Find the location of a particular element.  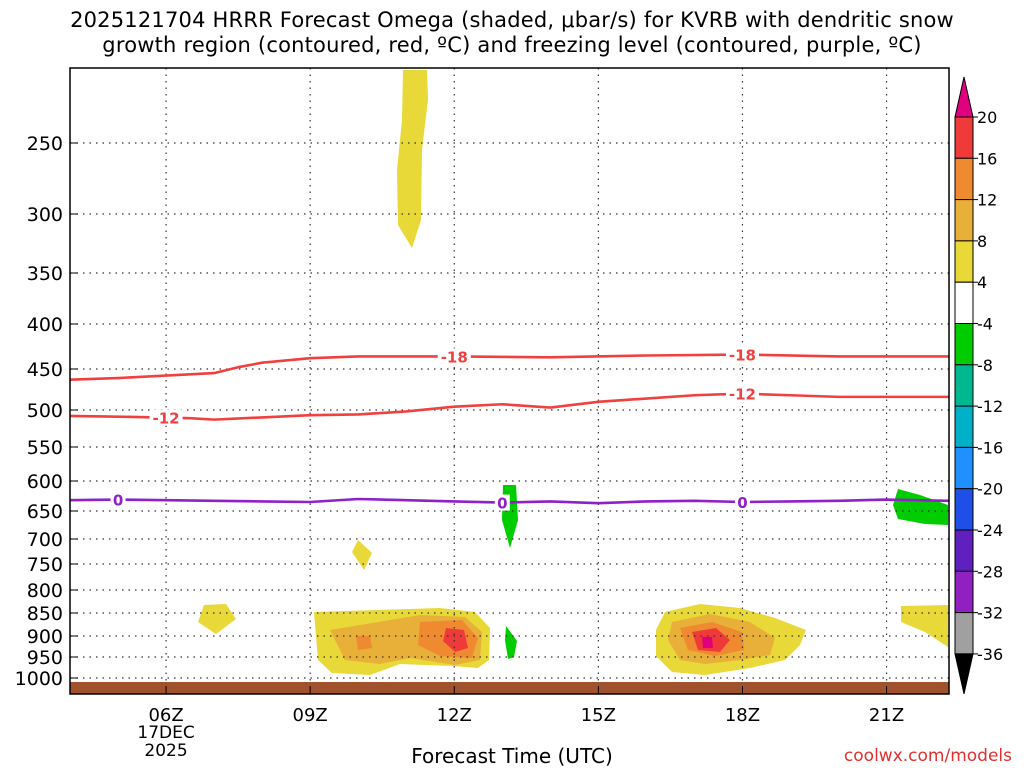

xtick-date: 17DEC is located at coordinates (165, 733).